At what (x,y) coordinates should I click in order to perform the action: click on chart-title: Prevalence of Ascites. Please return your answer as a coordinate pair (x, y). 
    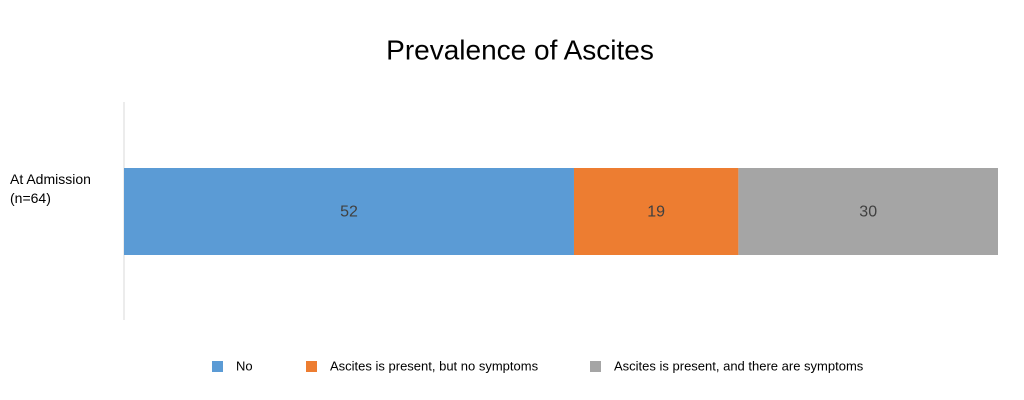
    Looking at the image, I should click on (520, 49).